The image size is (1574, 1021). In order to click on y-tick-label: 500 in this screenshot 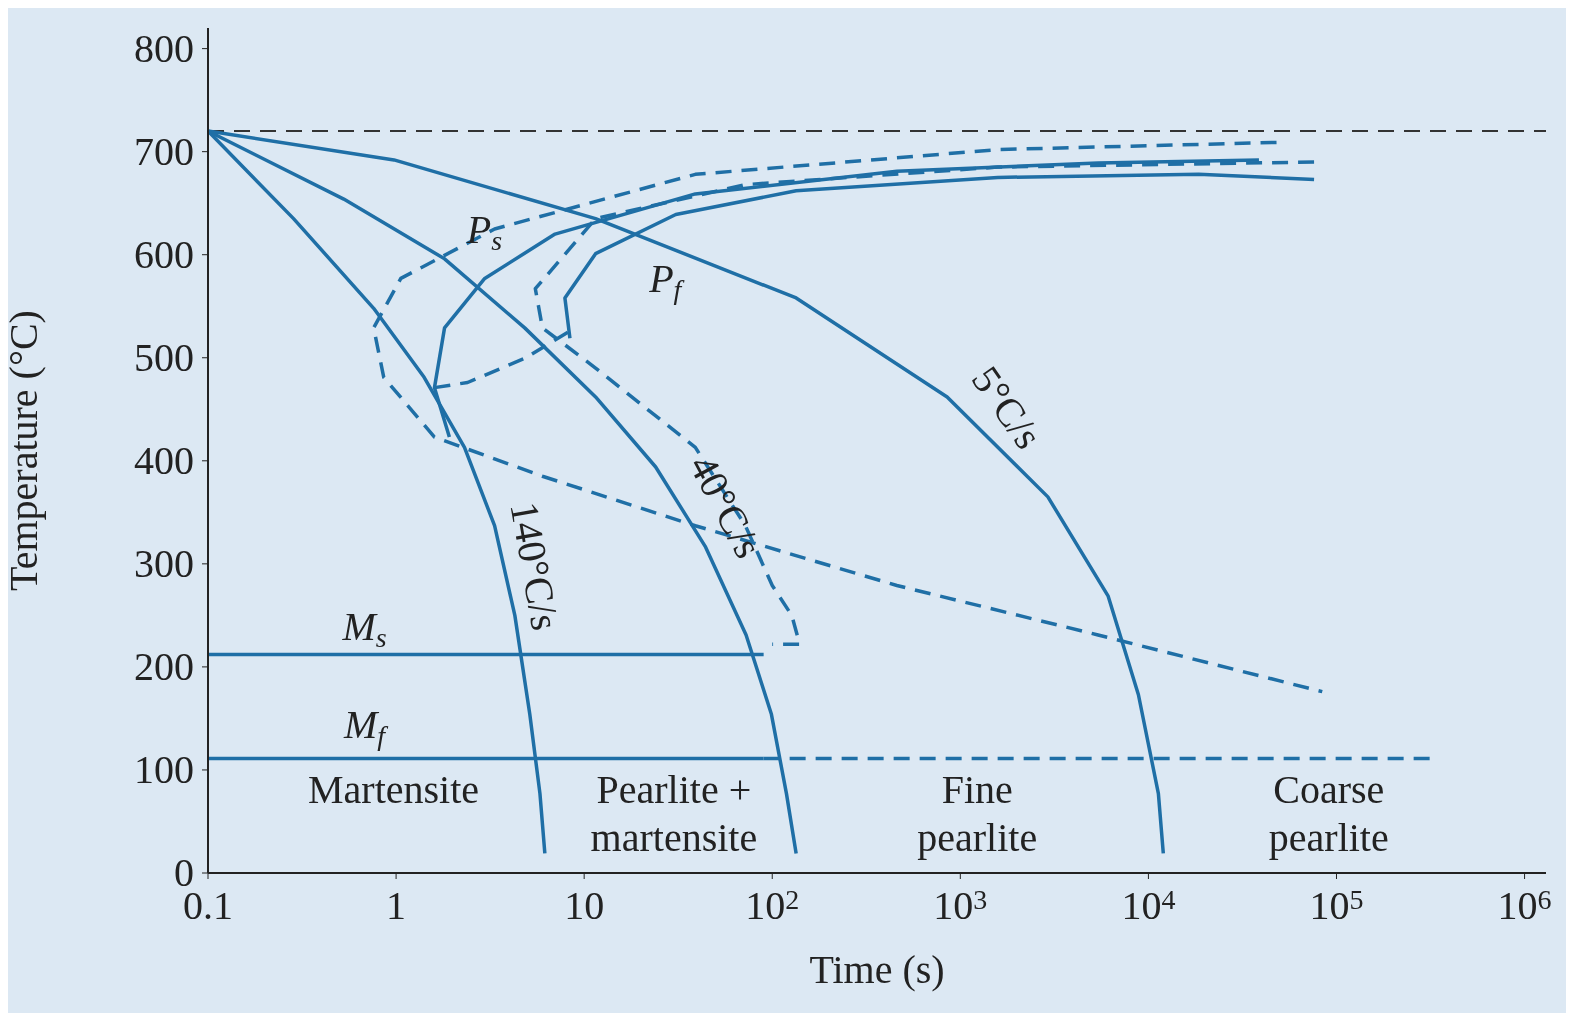, I will do `click(164, 357)`.